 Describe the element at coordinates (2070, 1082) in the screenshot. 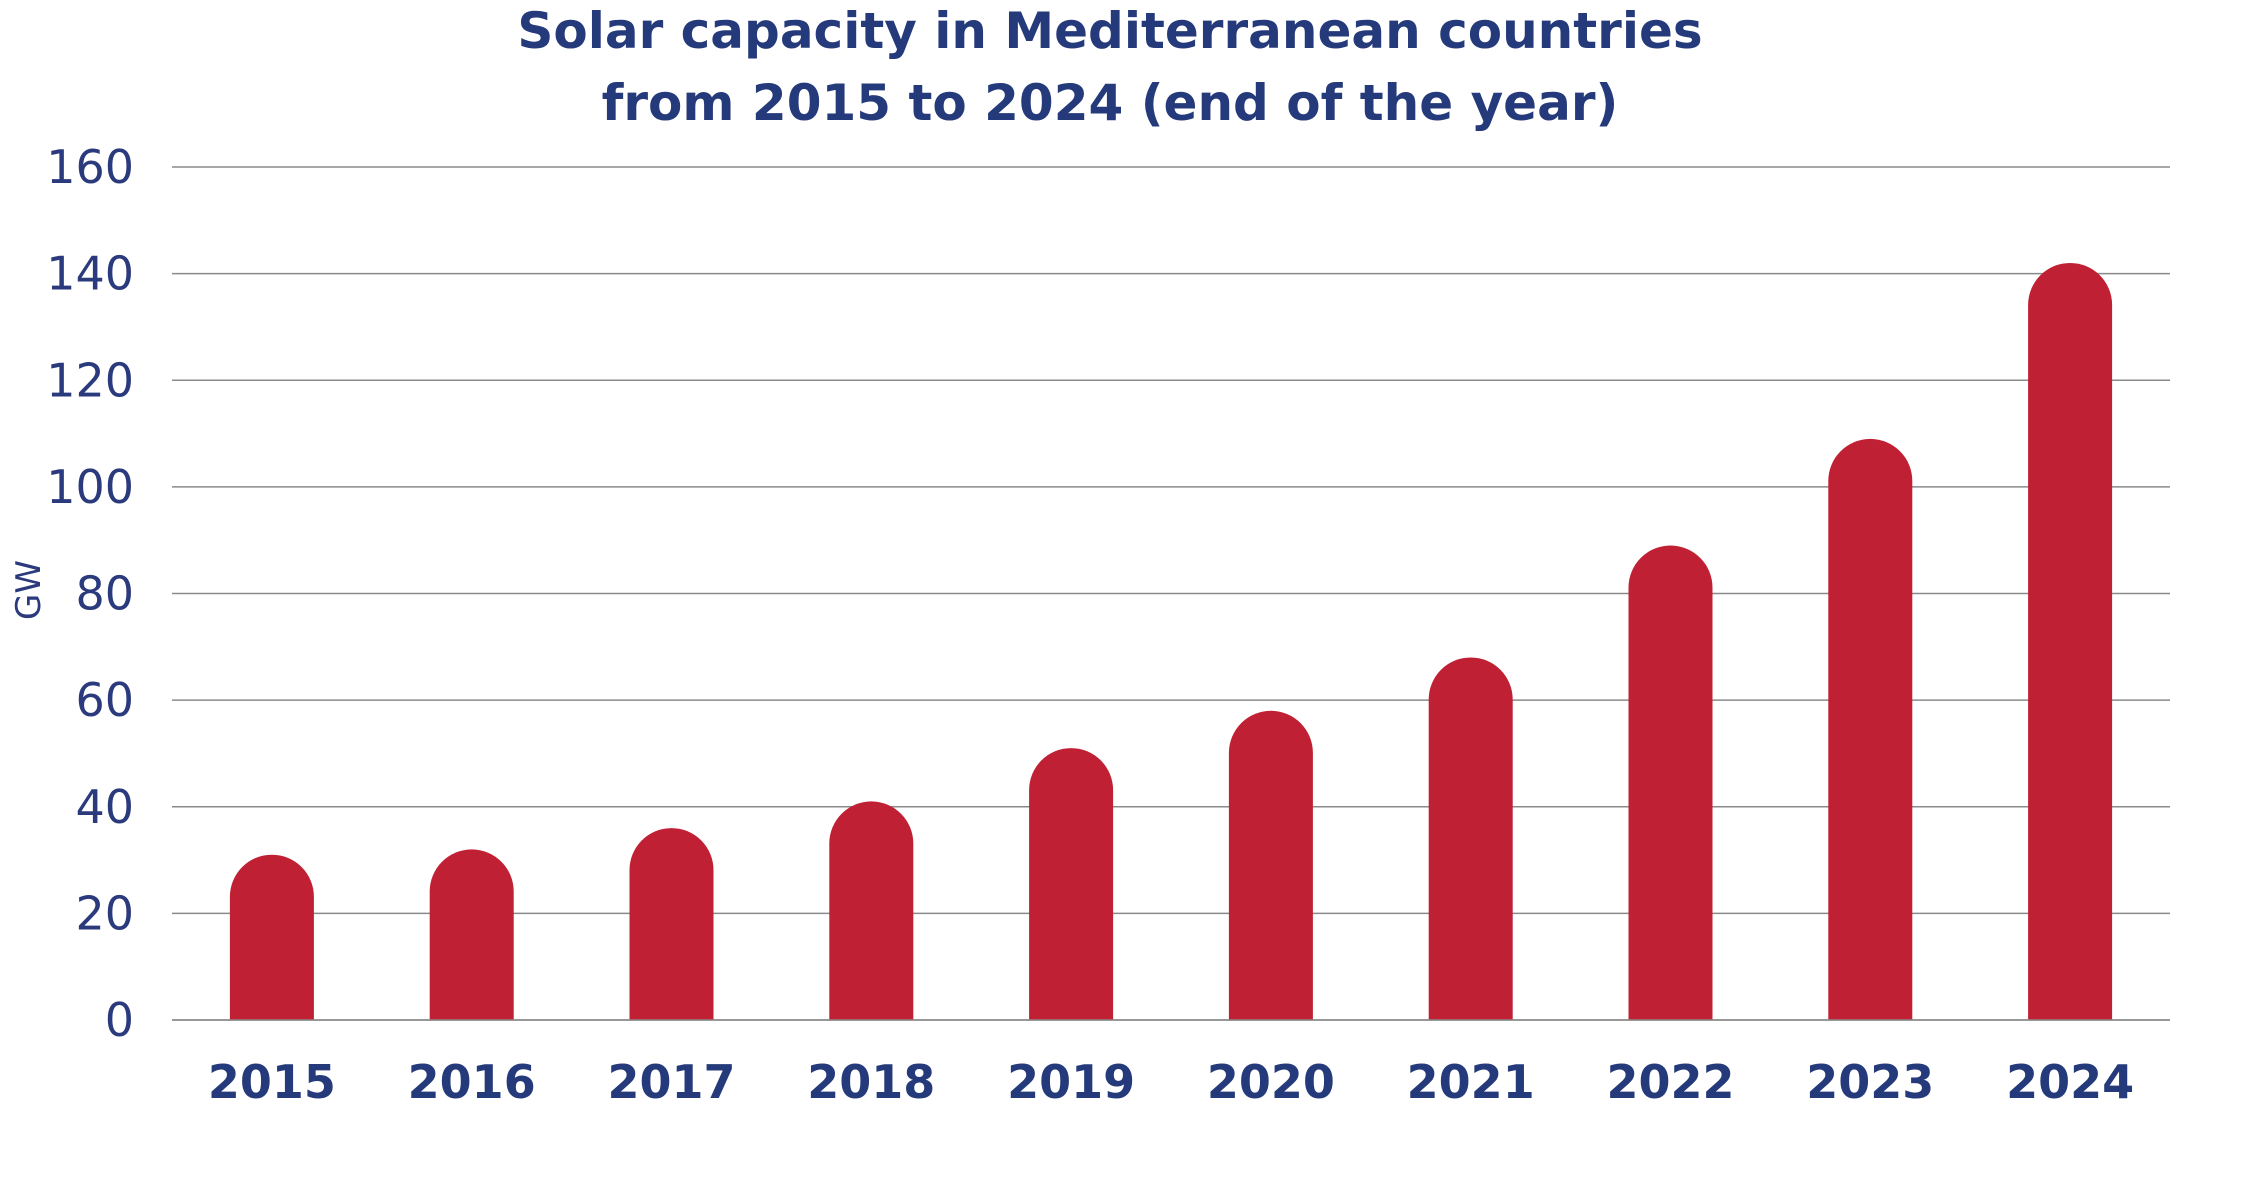

I see `x-tick-label: 2024` at that location.